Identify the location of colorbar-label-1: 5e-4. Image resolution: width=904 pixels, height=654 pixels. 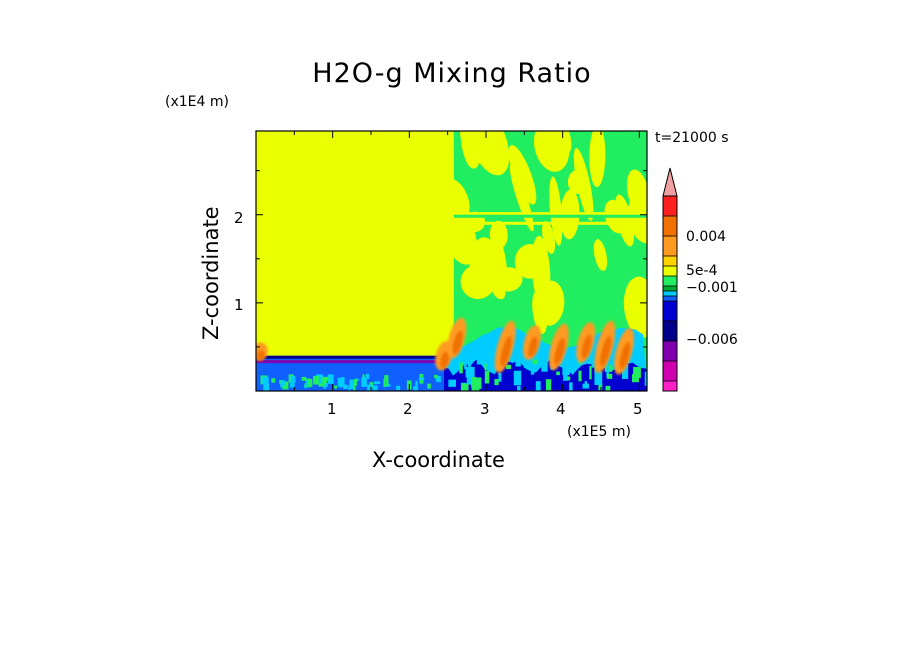
(702, 271).